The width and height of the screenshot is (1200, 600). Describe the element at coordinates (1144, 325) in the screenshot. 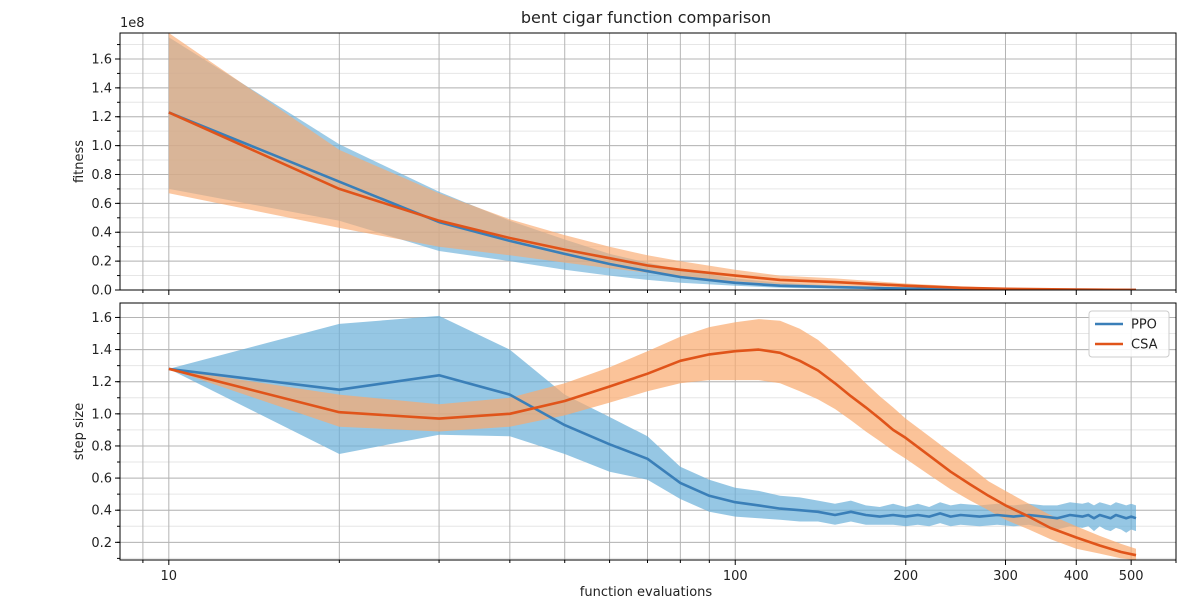

I see `legend-label-ppo: PPO` at that location.